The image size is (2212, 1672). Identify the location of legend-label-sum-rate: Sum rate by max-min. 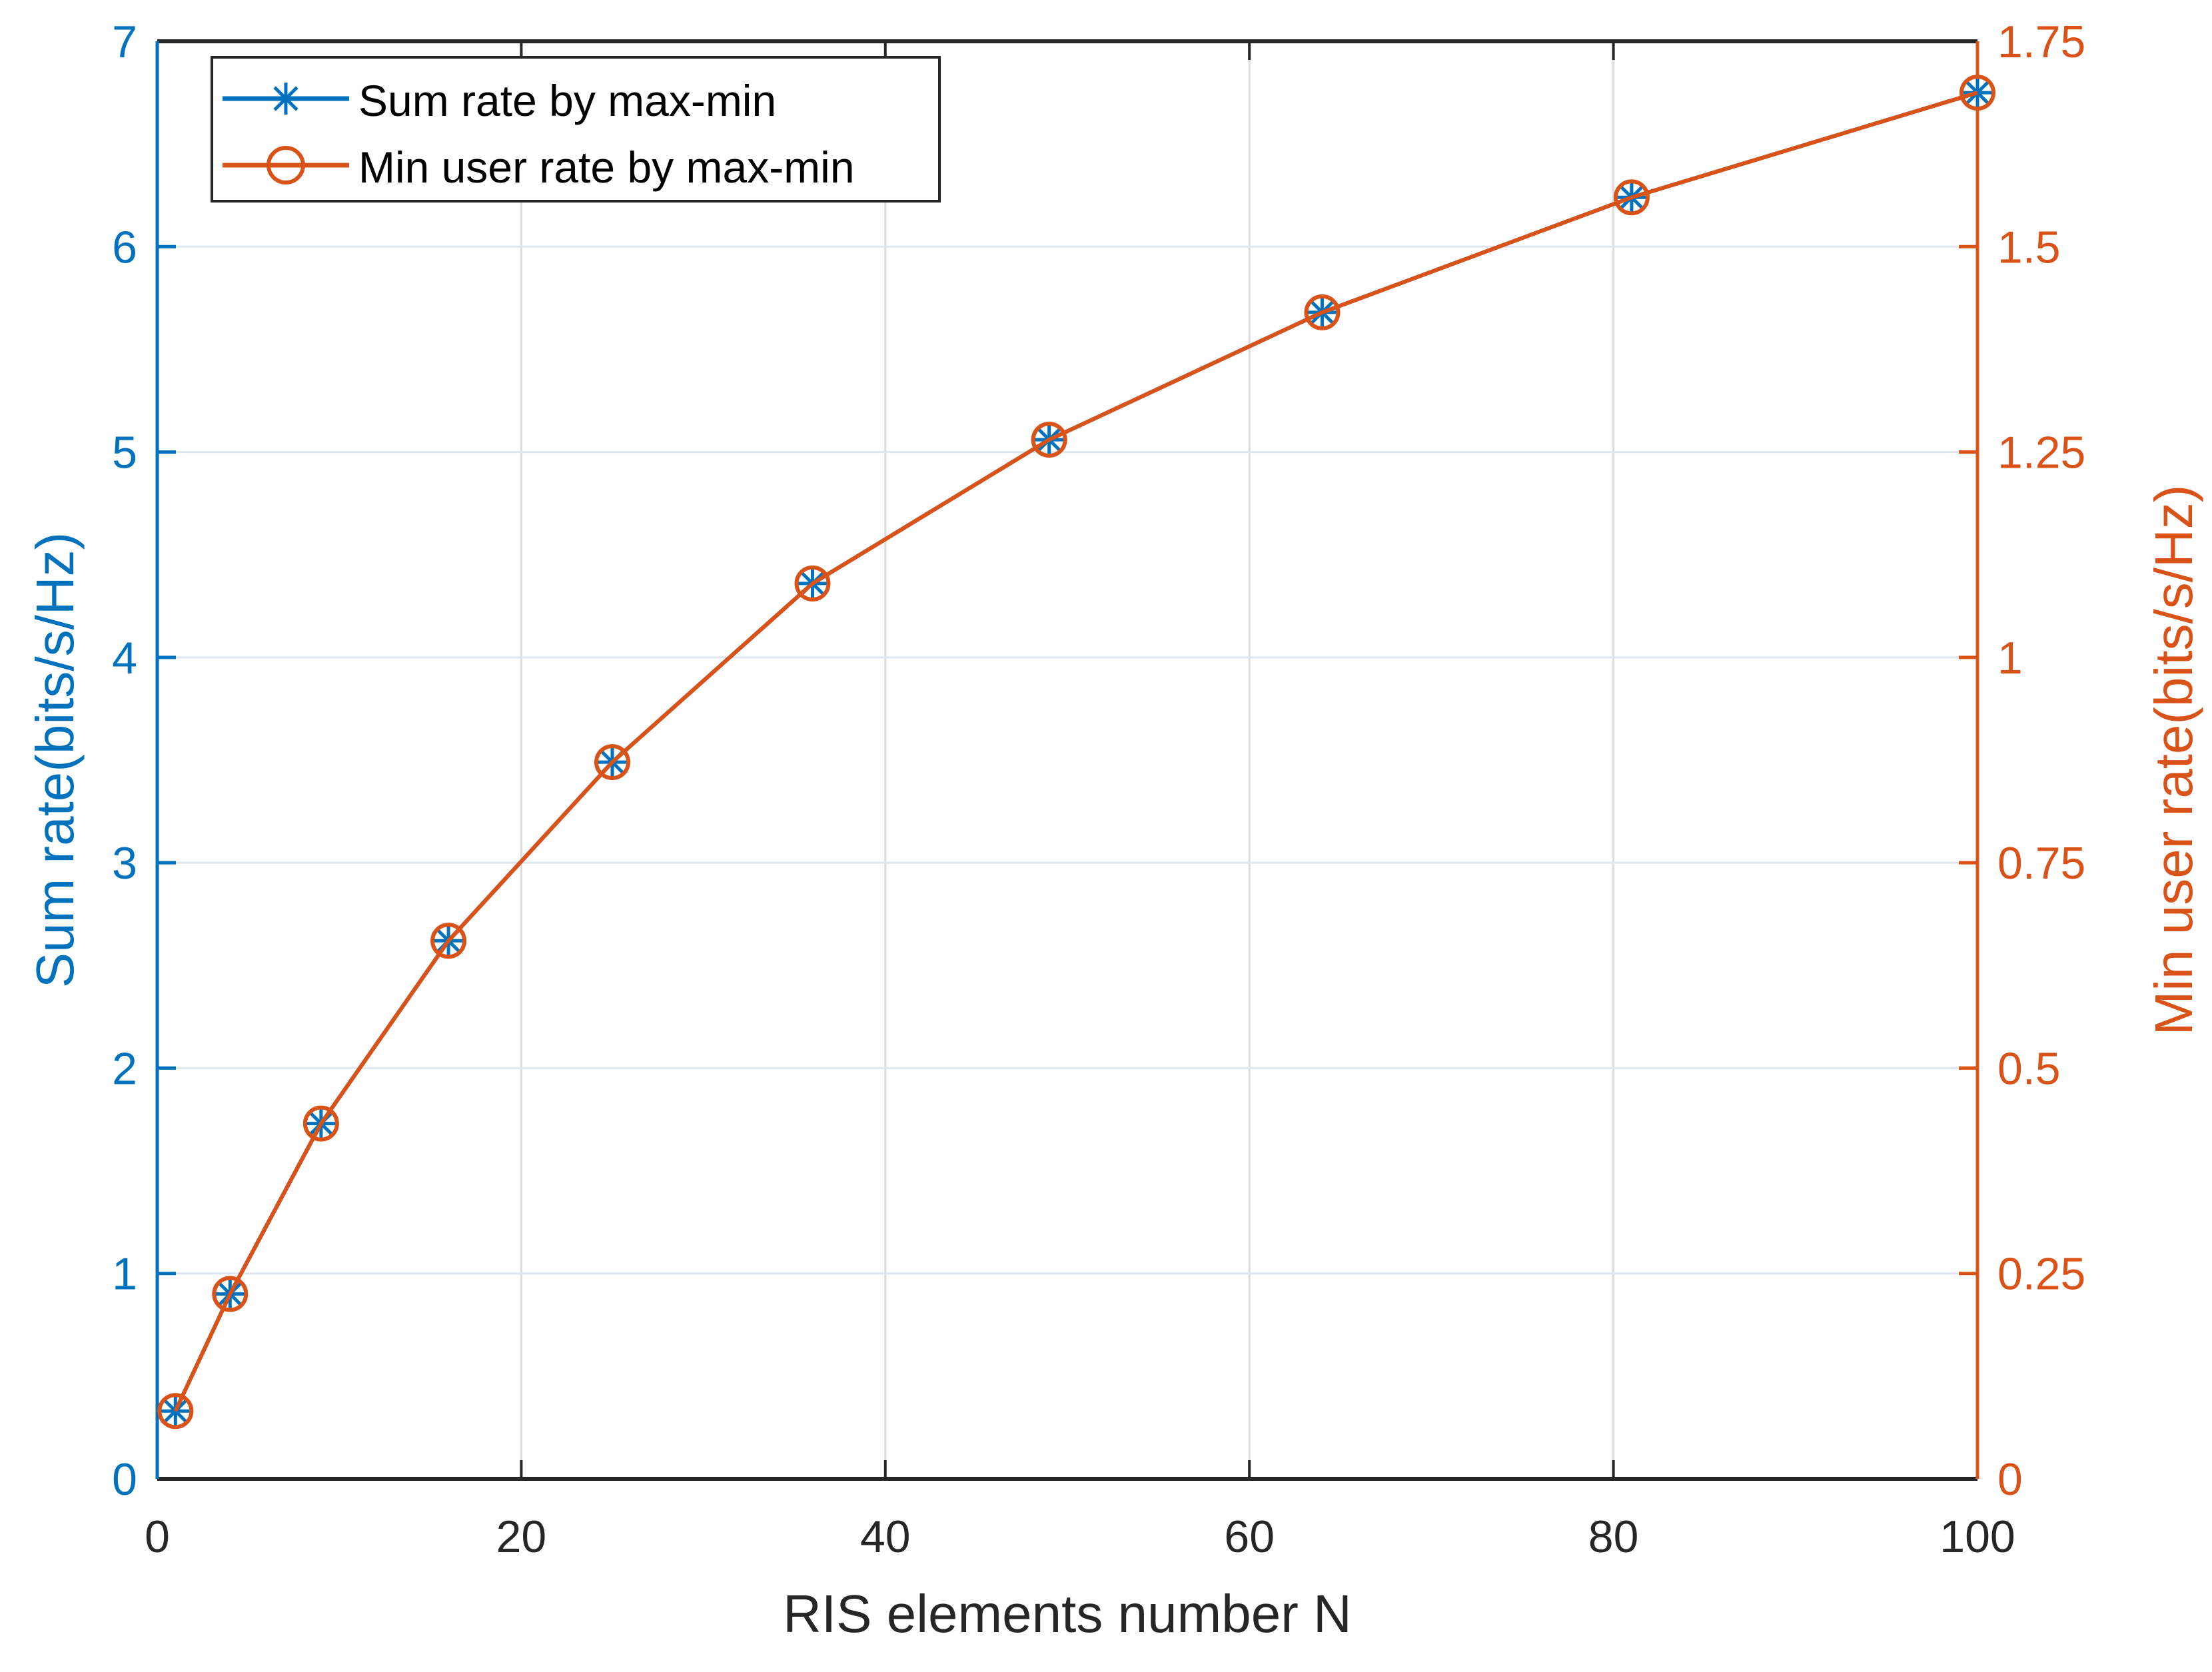
(567, 100).